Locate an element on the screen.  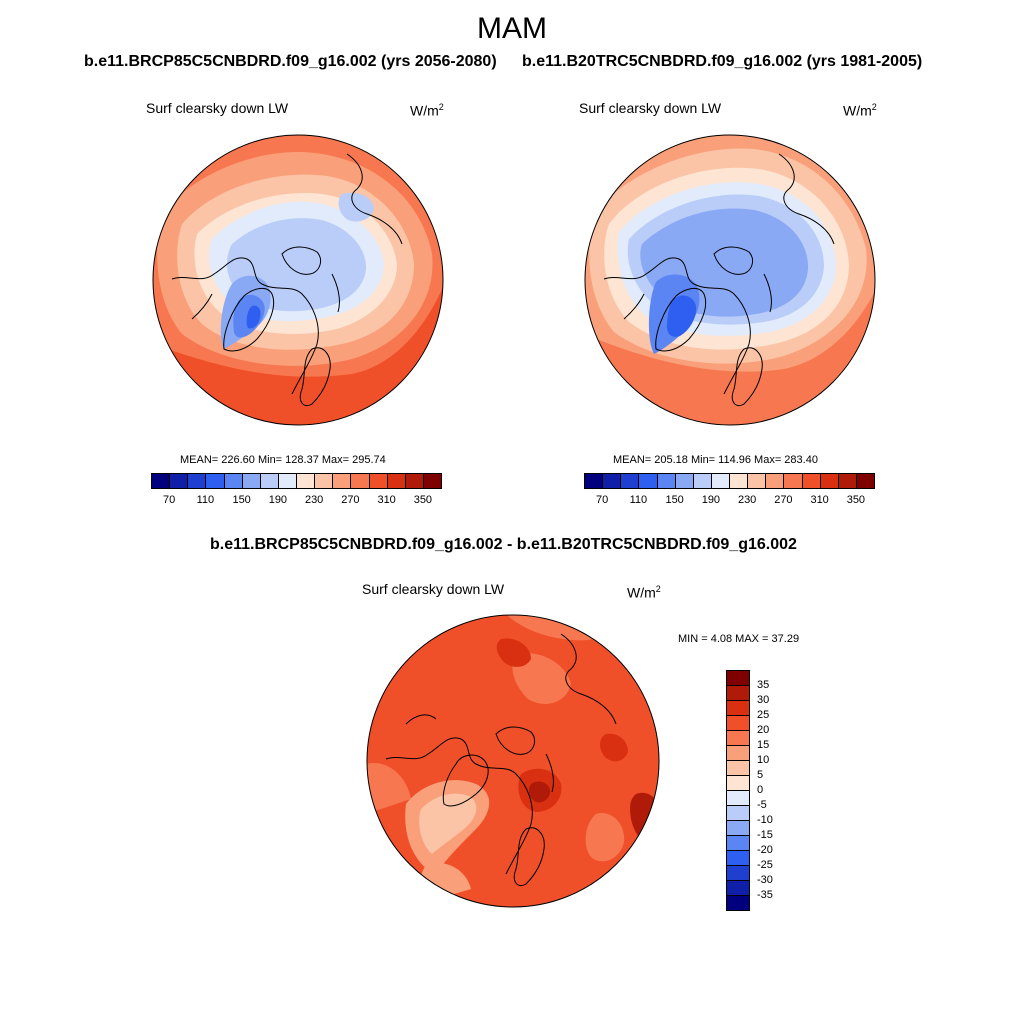
diff-variable-label: Surf clearsky down LW is located at coordinates (433, 589).